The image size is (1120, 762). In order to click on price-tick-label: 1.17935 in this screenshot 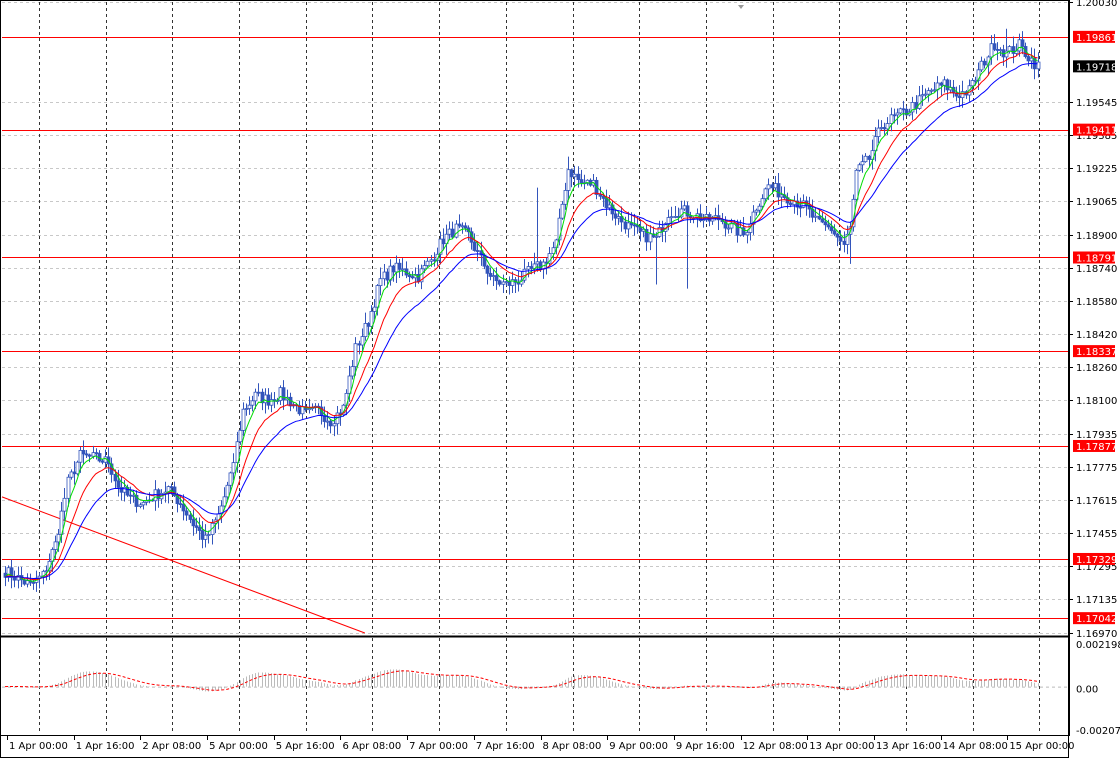, I will do `click(1096, 435)`.